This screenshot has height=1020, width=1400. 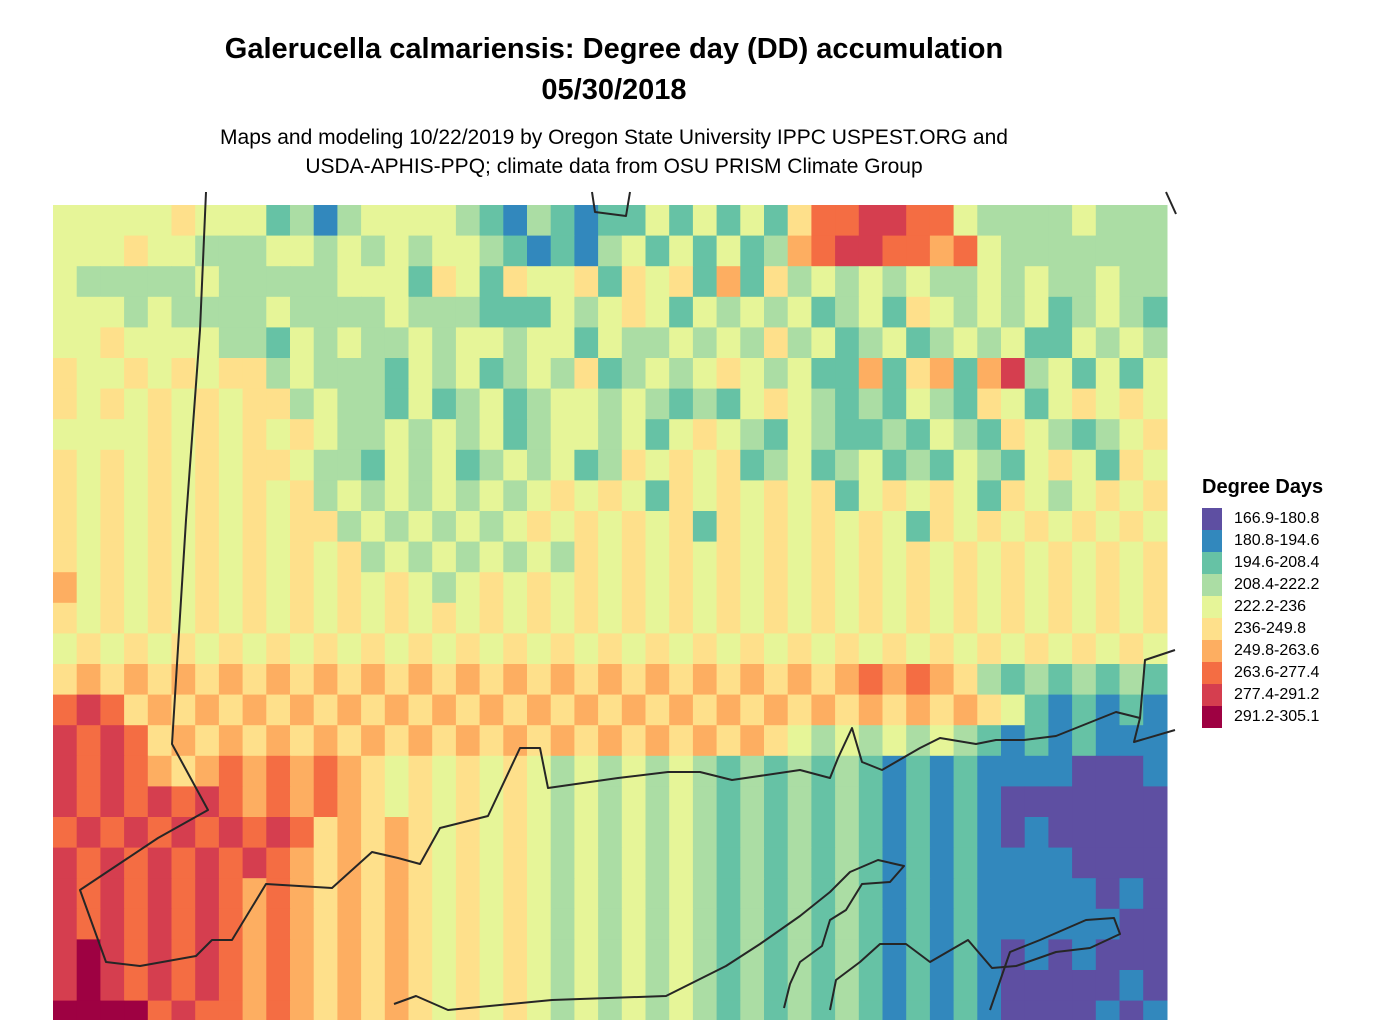 I want to click on boundary-line-southeast, so click(x=975, y=964).